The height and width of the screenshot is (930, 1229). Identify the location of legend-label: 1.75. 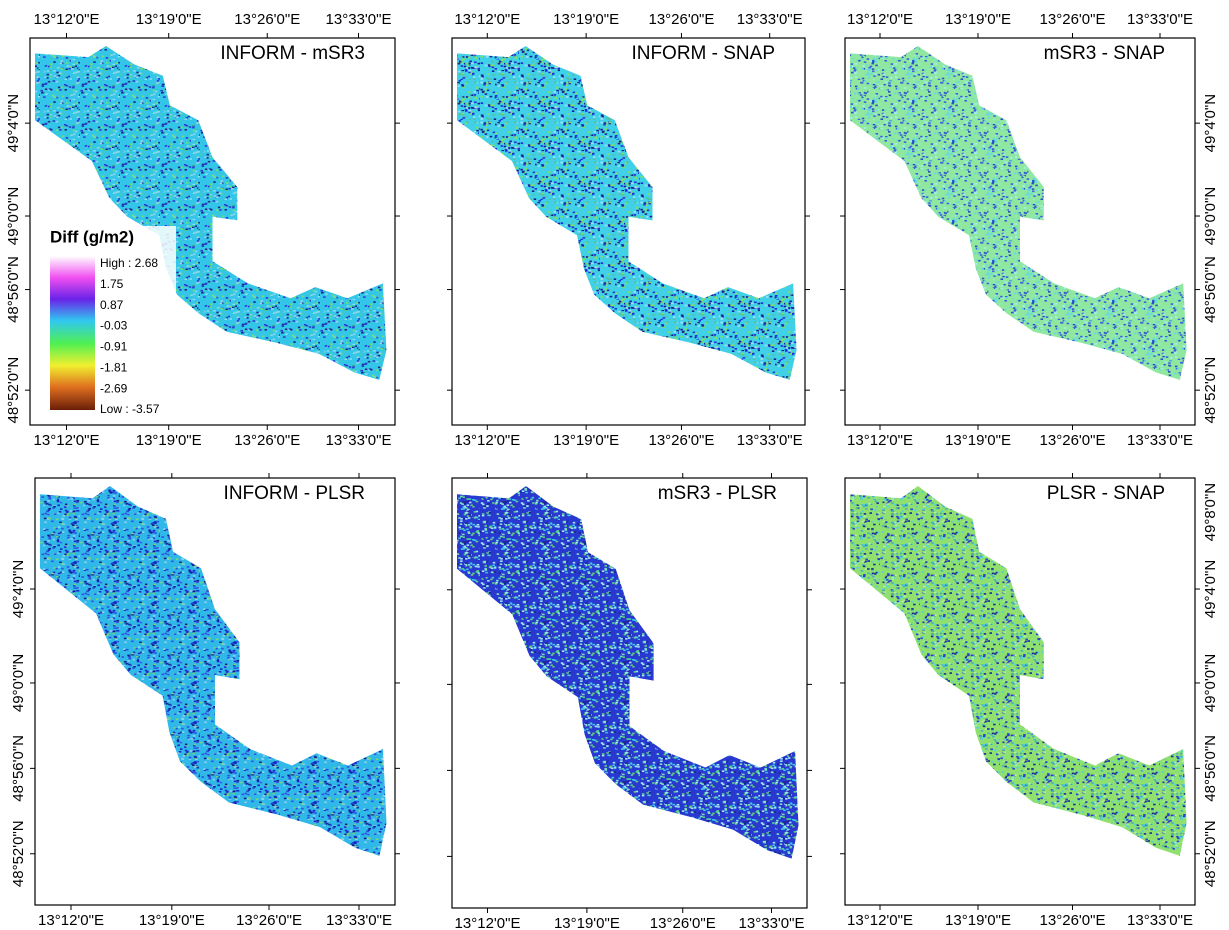
(112, 284).